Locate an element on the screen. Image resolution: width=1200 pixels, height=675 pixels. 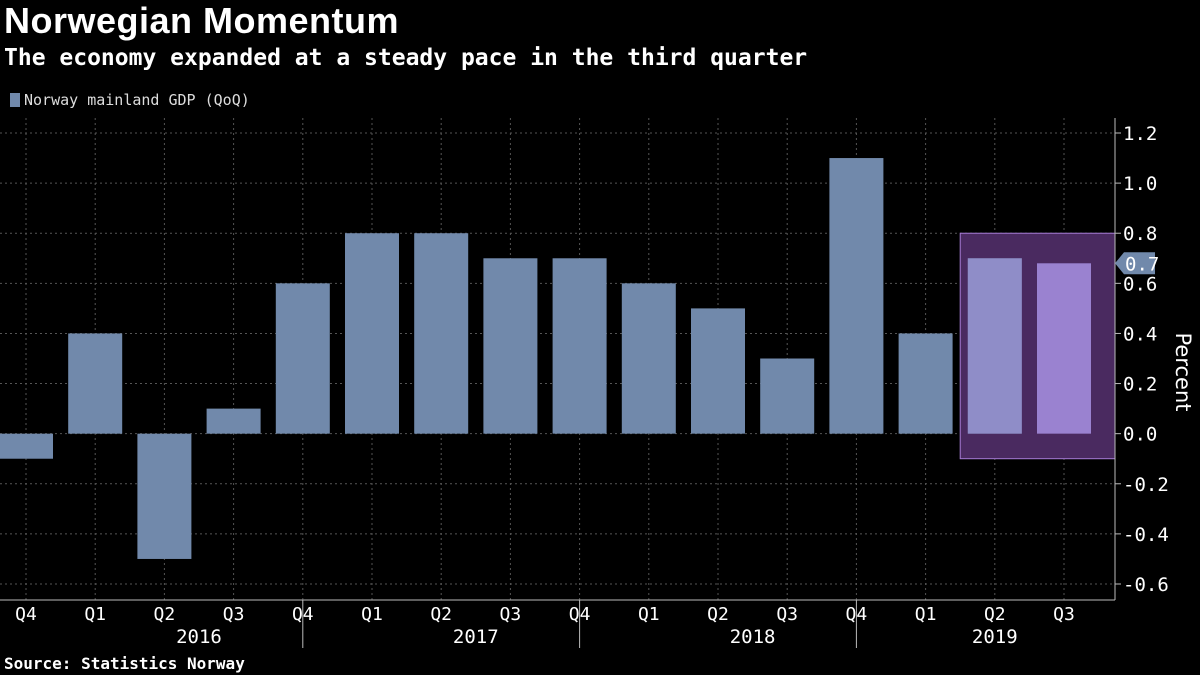
y-tick-label: 0.4 is located at coordinates (1140, 334).